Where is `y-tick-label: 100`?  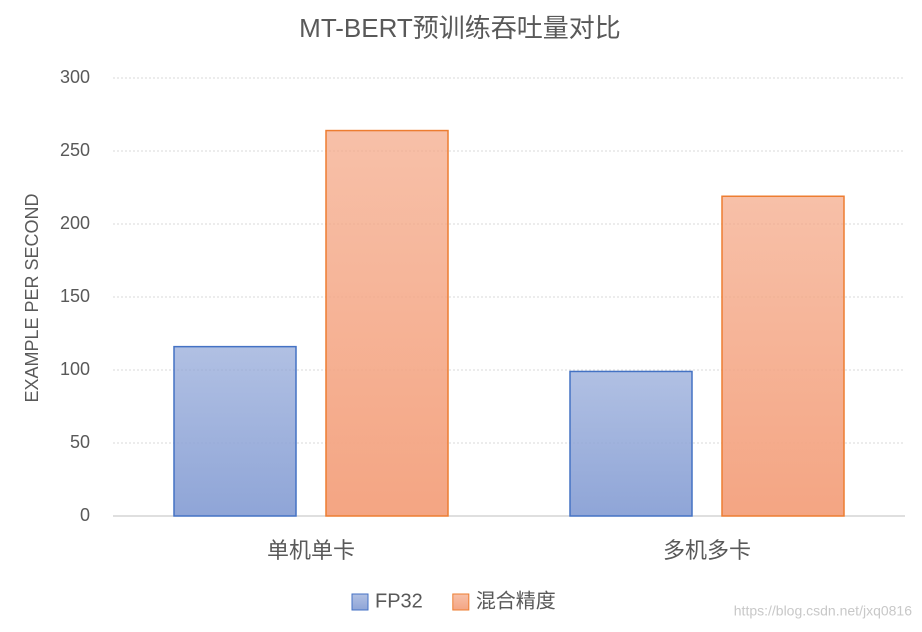
y-tick-label: 100 is located at coordinates (75, 369).